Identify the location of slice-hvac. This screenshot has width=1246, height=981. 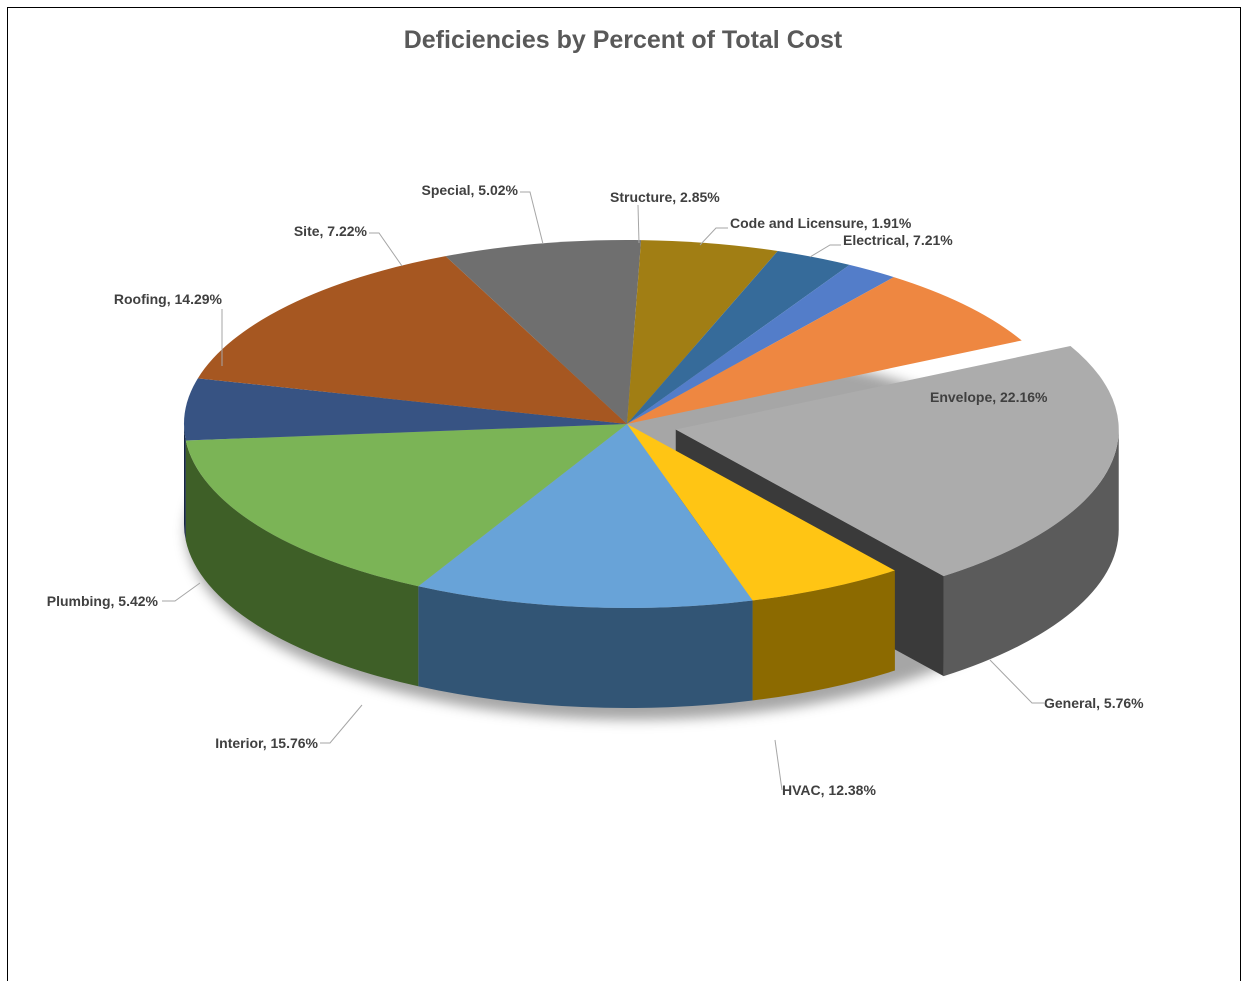
(585, 516).